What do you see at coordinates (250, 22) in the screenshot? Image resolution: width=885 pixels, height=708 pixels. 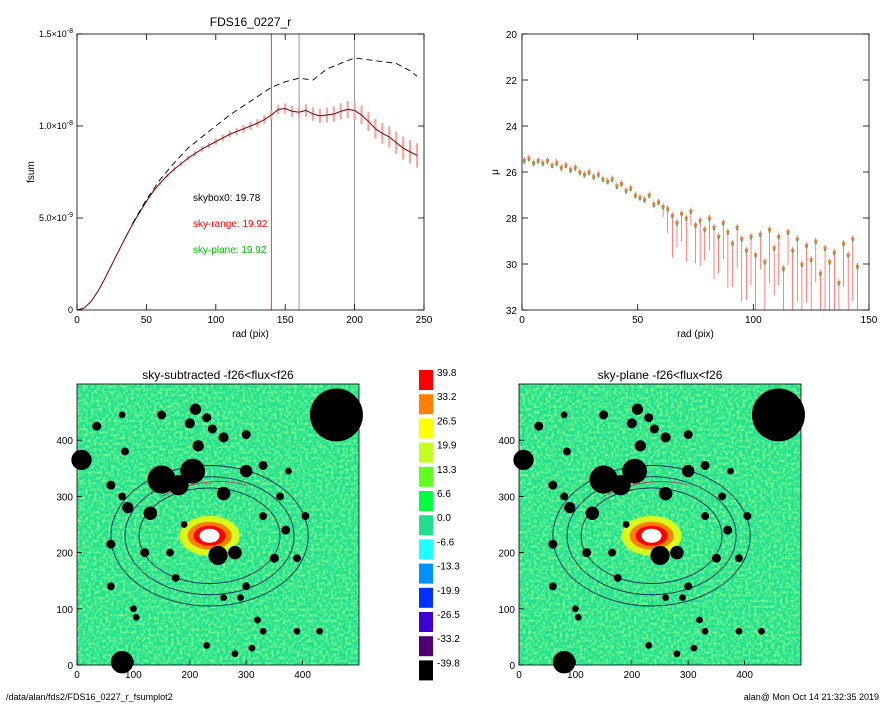 I see `fsum-plot-title: FDS16_0227_r` at bounding box center [250, 22].